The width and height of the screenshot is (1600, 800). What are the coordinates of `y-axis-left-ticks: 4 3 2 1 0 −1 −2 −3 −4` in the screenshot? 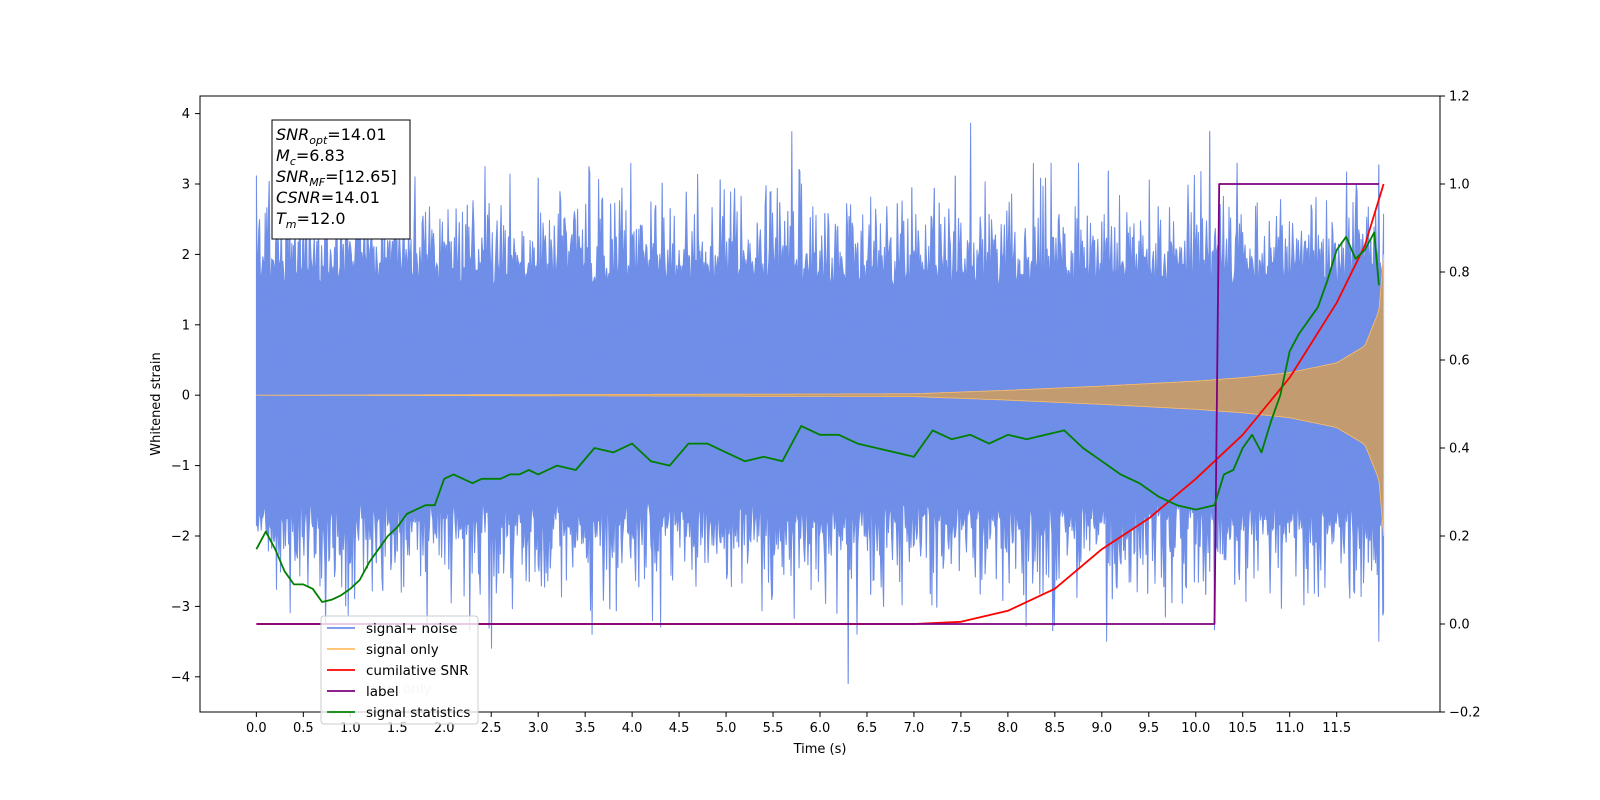 It's located at (185, 396).